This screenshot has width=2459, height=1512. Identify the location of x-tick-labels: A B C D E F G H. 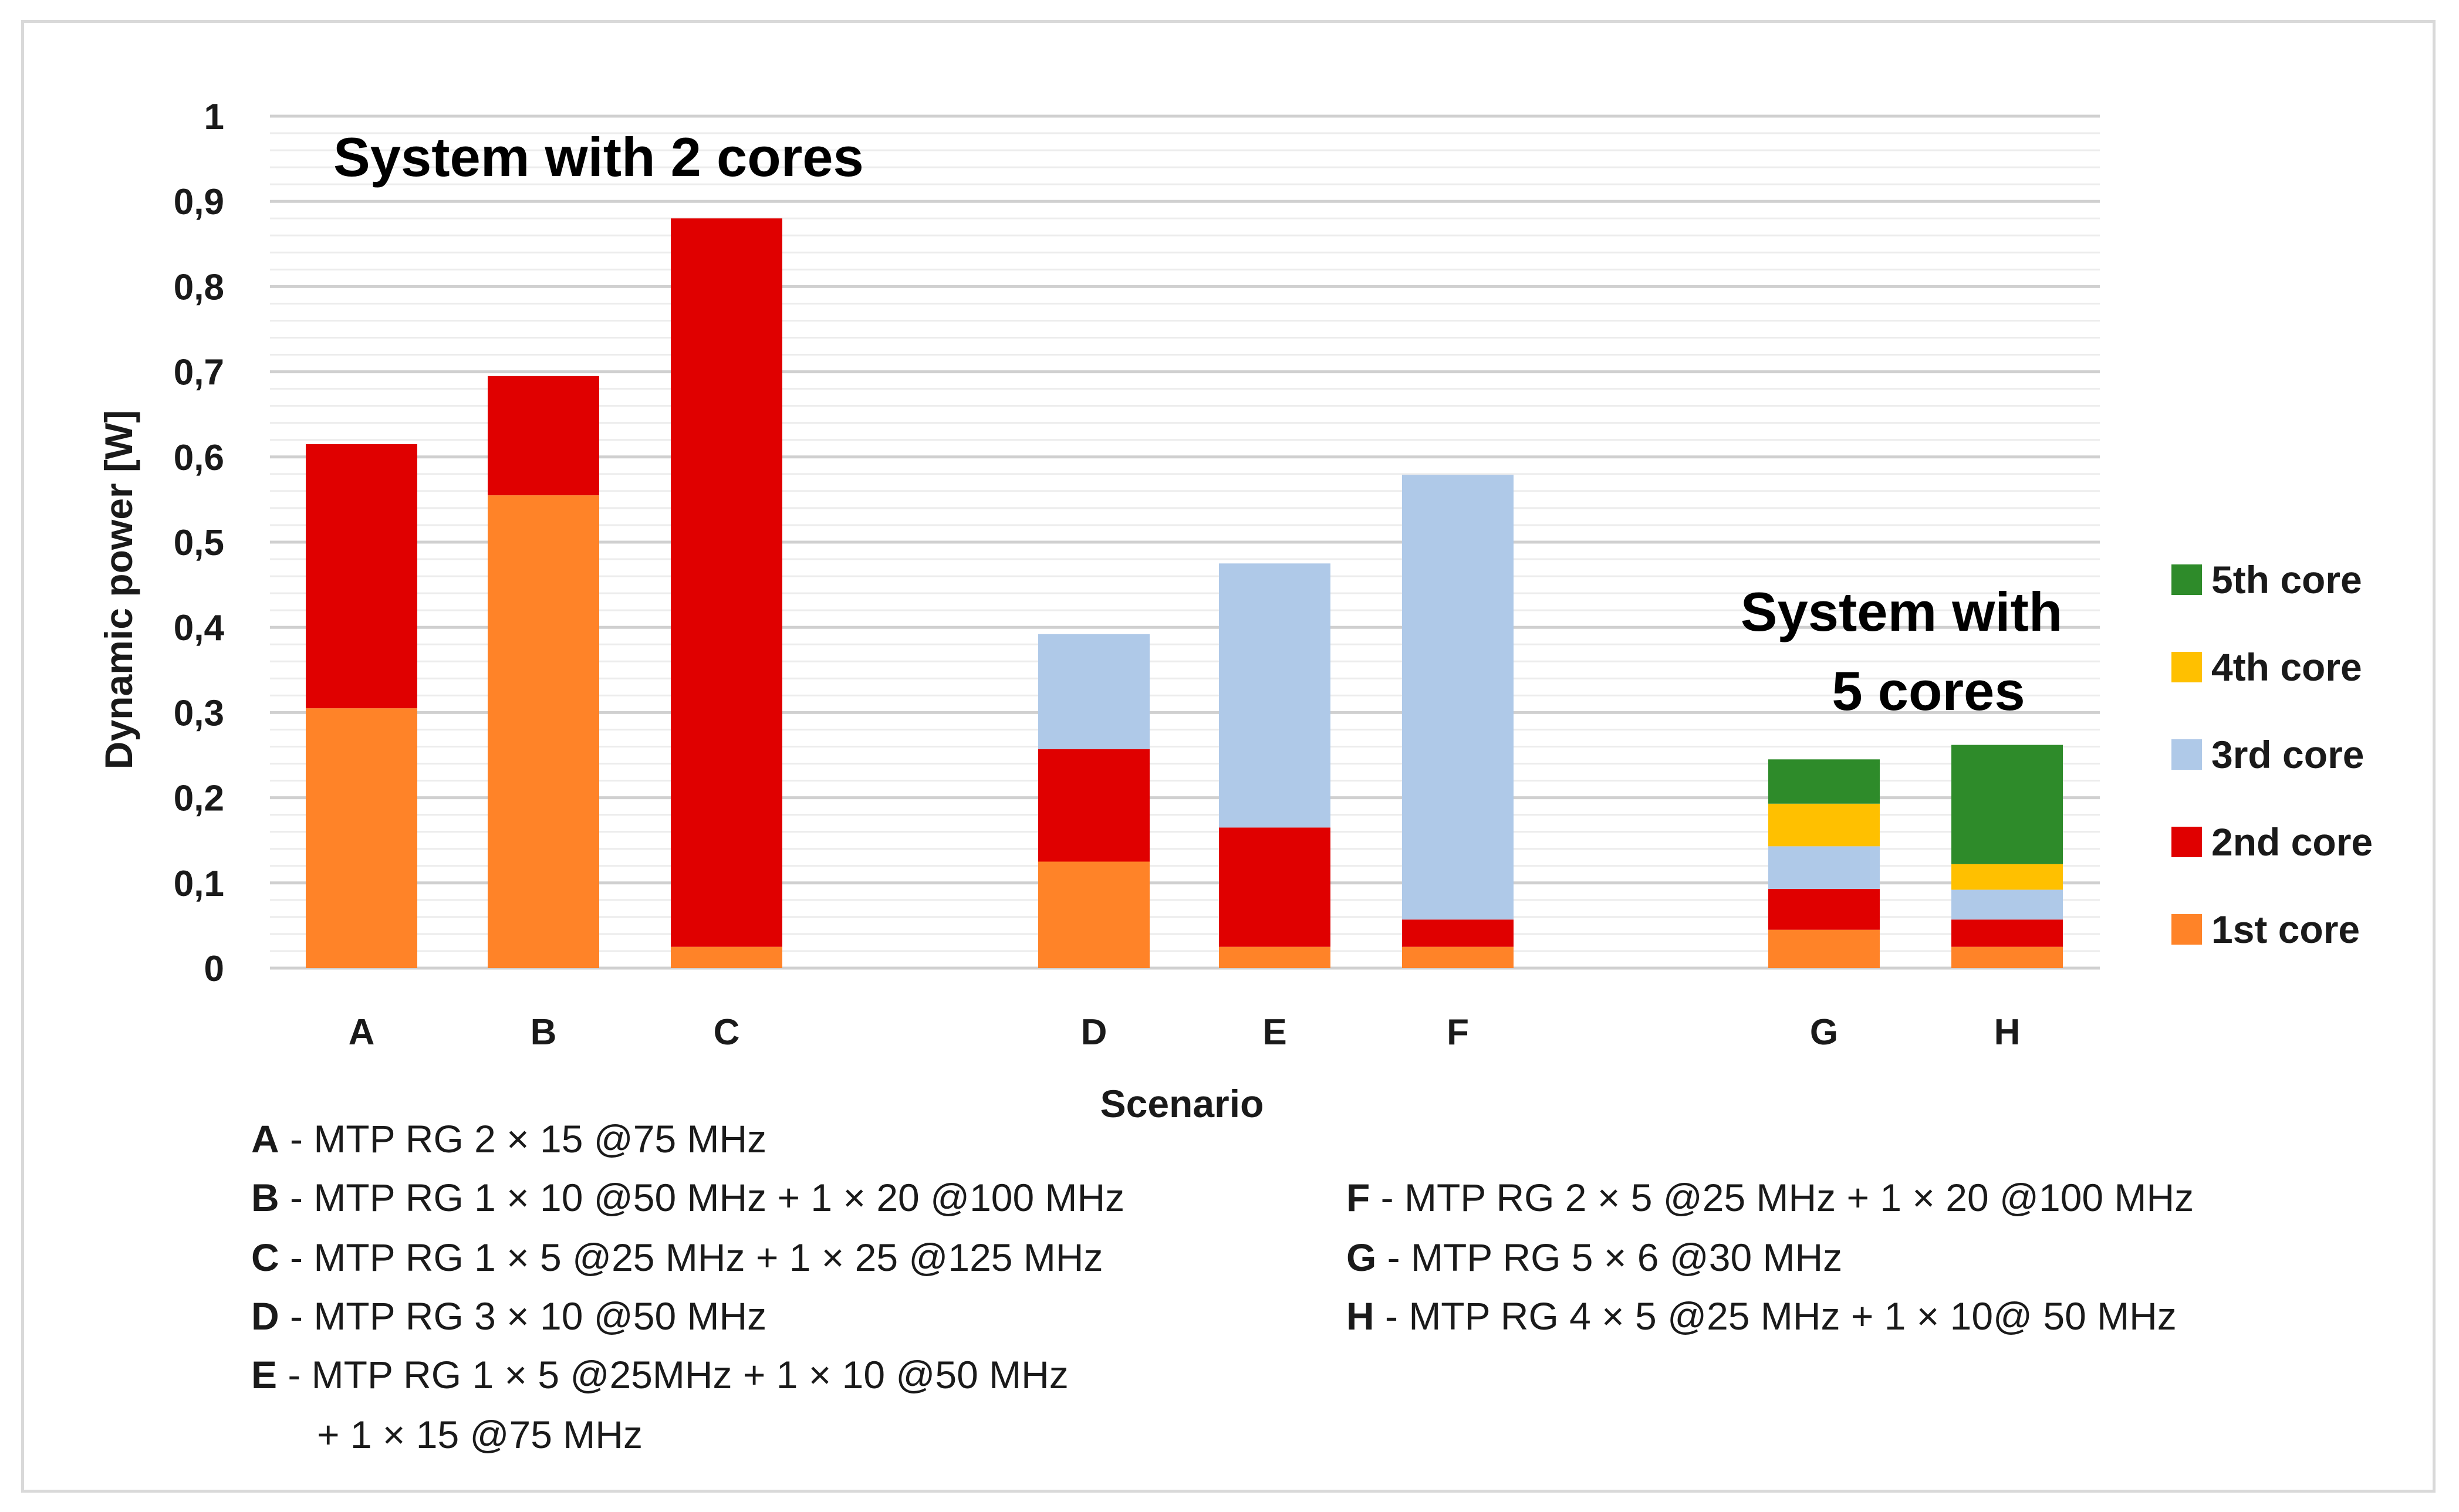
(1185, 1032).